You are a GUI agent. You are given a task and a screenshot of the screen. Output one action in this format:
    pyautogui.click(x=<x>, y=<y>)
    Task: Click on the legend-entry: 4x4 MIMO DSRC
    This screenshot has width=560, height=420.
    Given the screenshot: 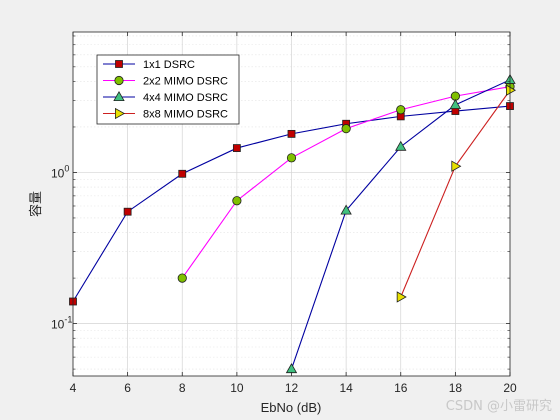 What is the action you would take?
    pyautogui.click(x=165, y=97)
    